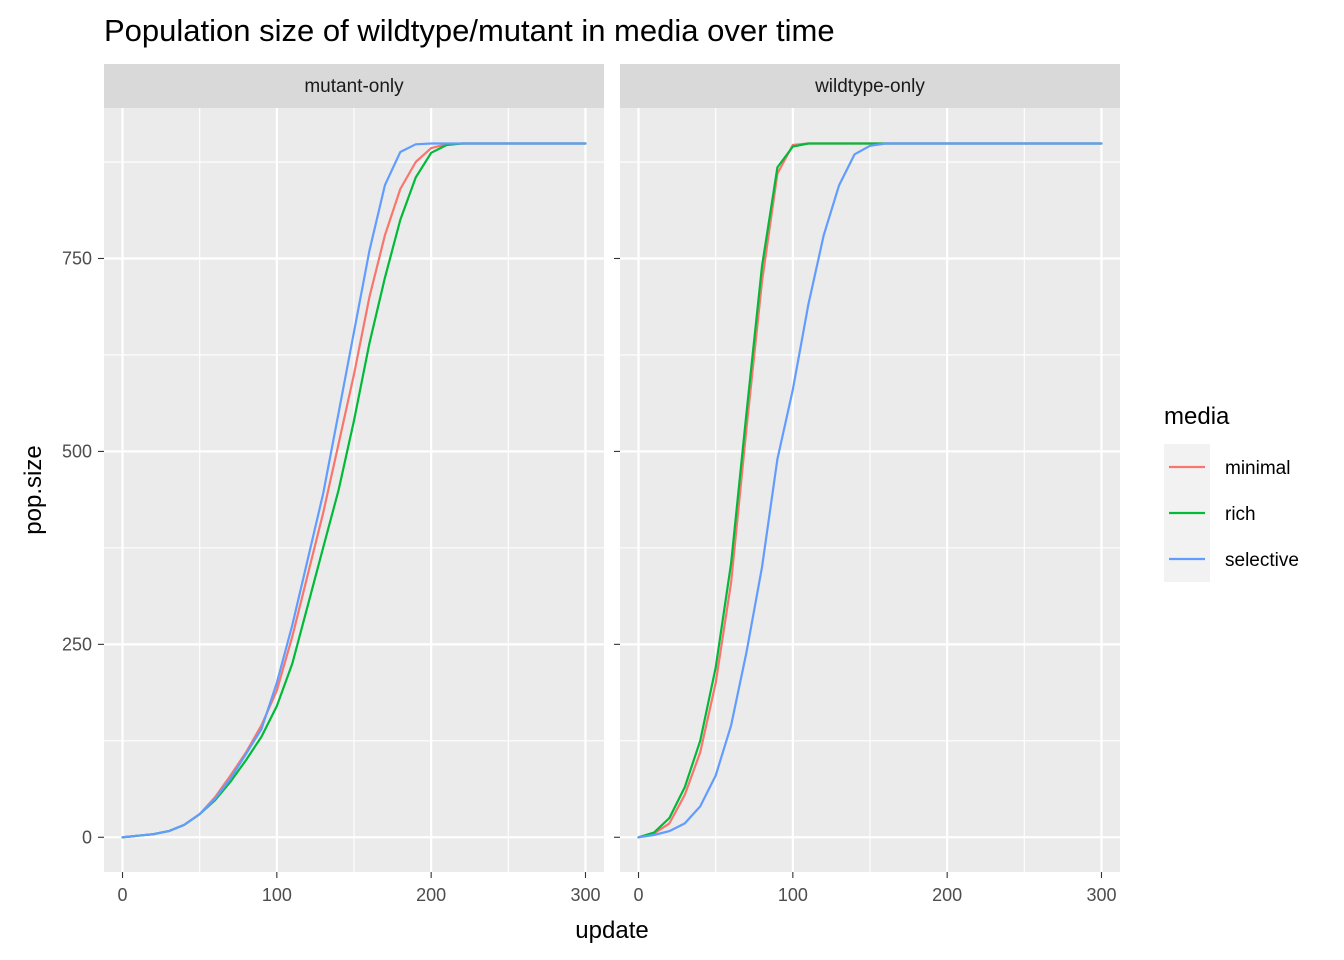 The height and width of the screenshot is (960, 1344). What do you see at coordinates (1197, 416) in the screenshot?
I see `legend-title: media` at bounding box center [1197, 416].